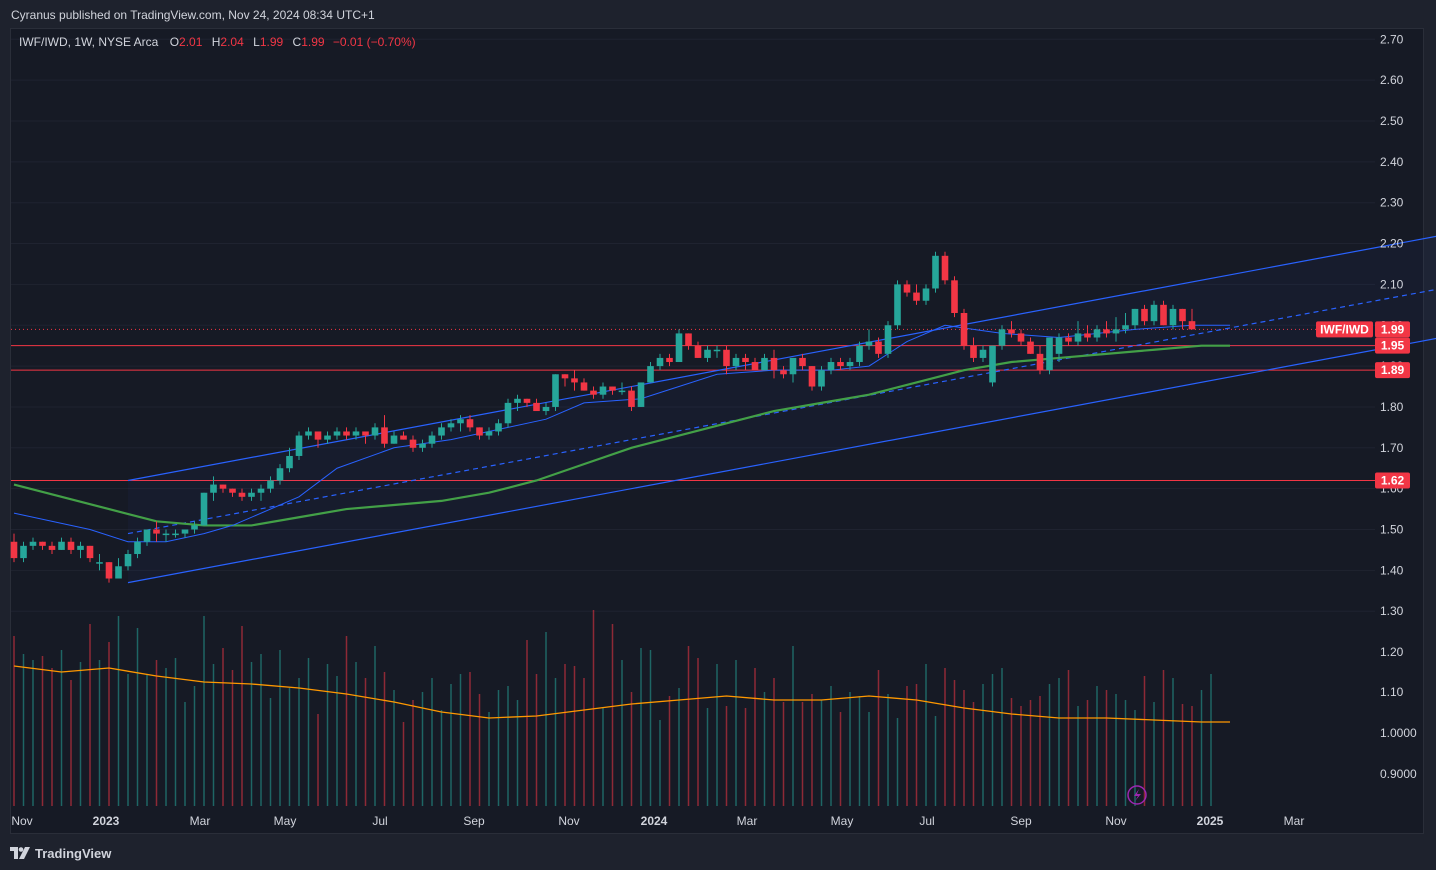 This screenshot has height=870, width=1436. Describe the element at coordinates (60, 853) in the screenshot. I see `footer-brand: TradingView` at that location.